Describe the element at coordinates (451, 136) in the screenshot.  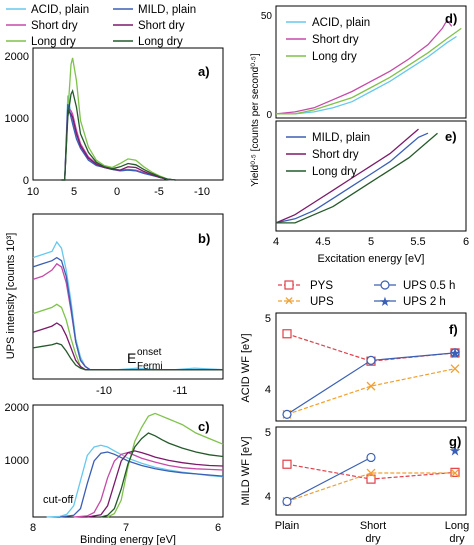
I see `panel-e-tag: e)` at that location.